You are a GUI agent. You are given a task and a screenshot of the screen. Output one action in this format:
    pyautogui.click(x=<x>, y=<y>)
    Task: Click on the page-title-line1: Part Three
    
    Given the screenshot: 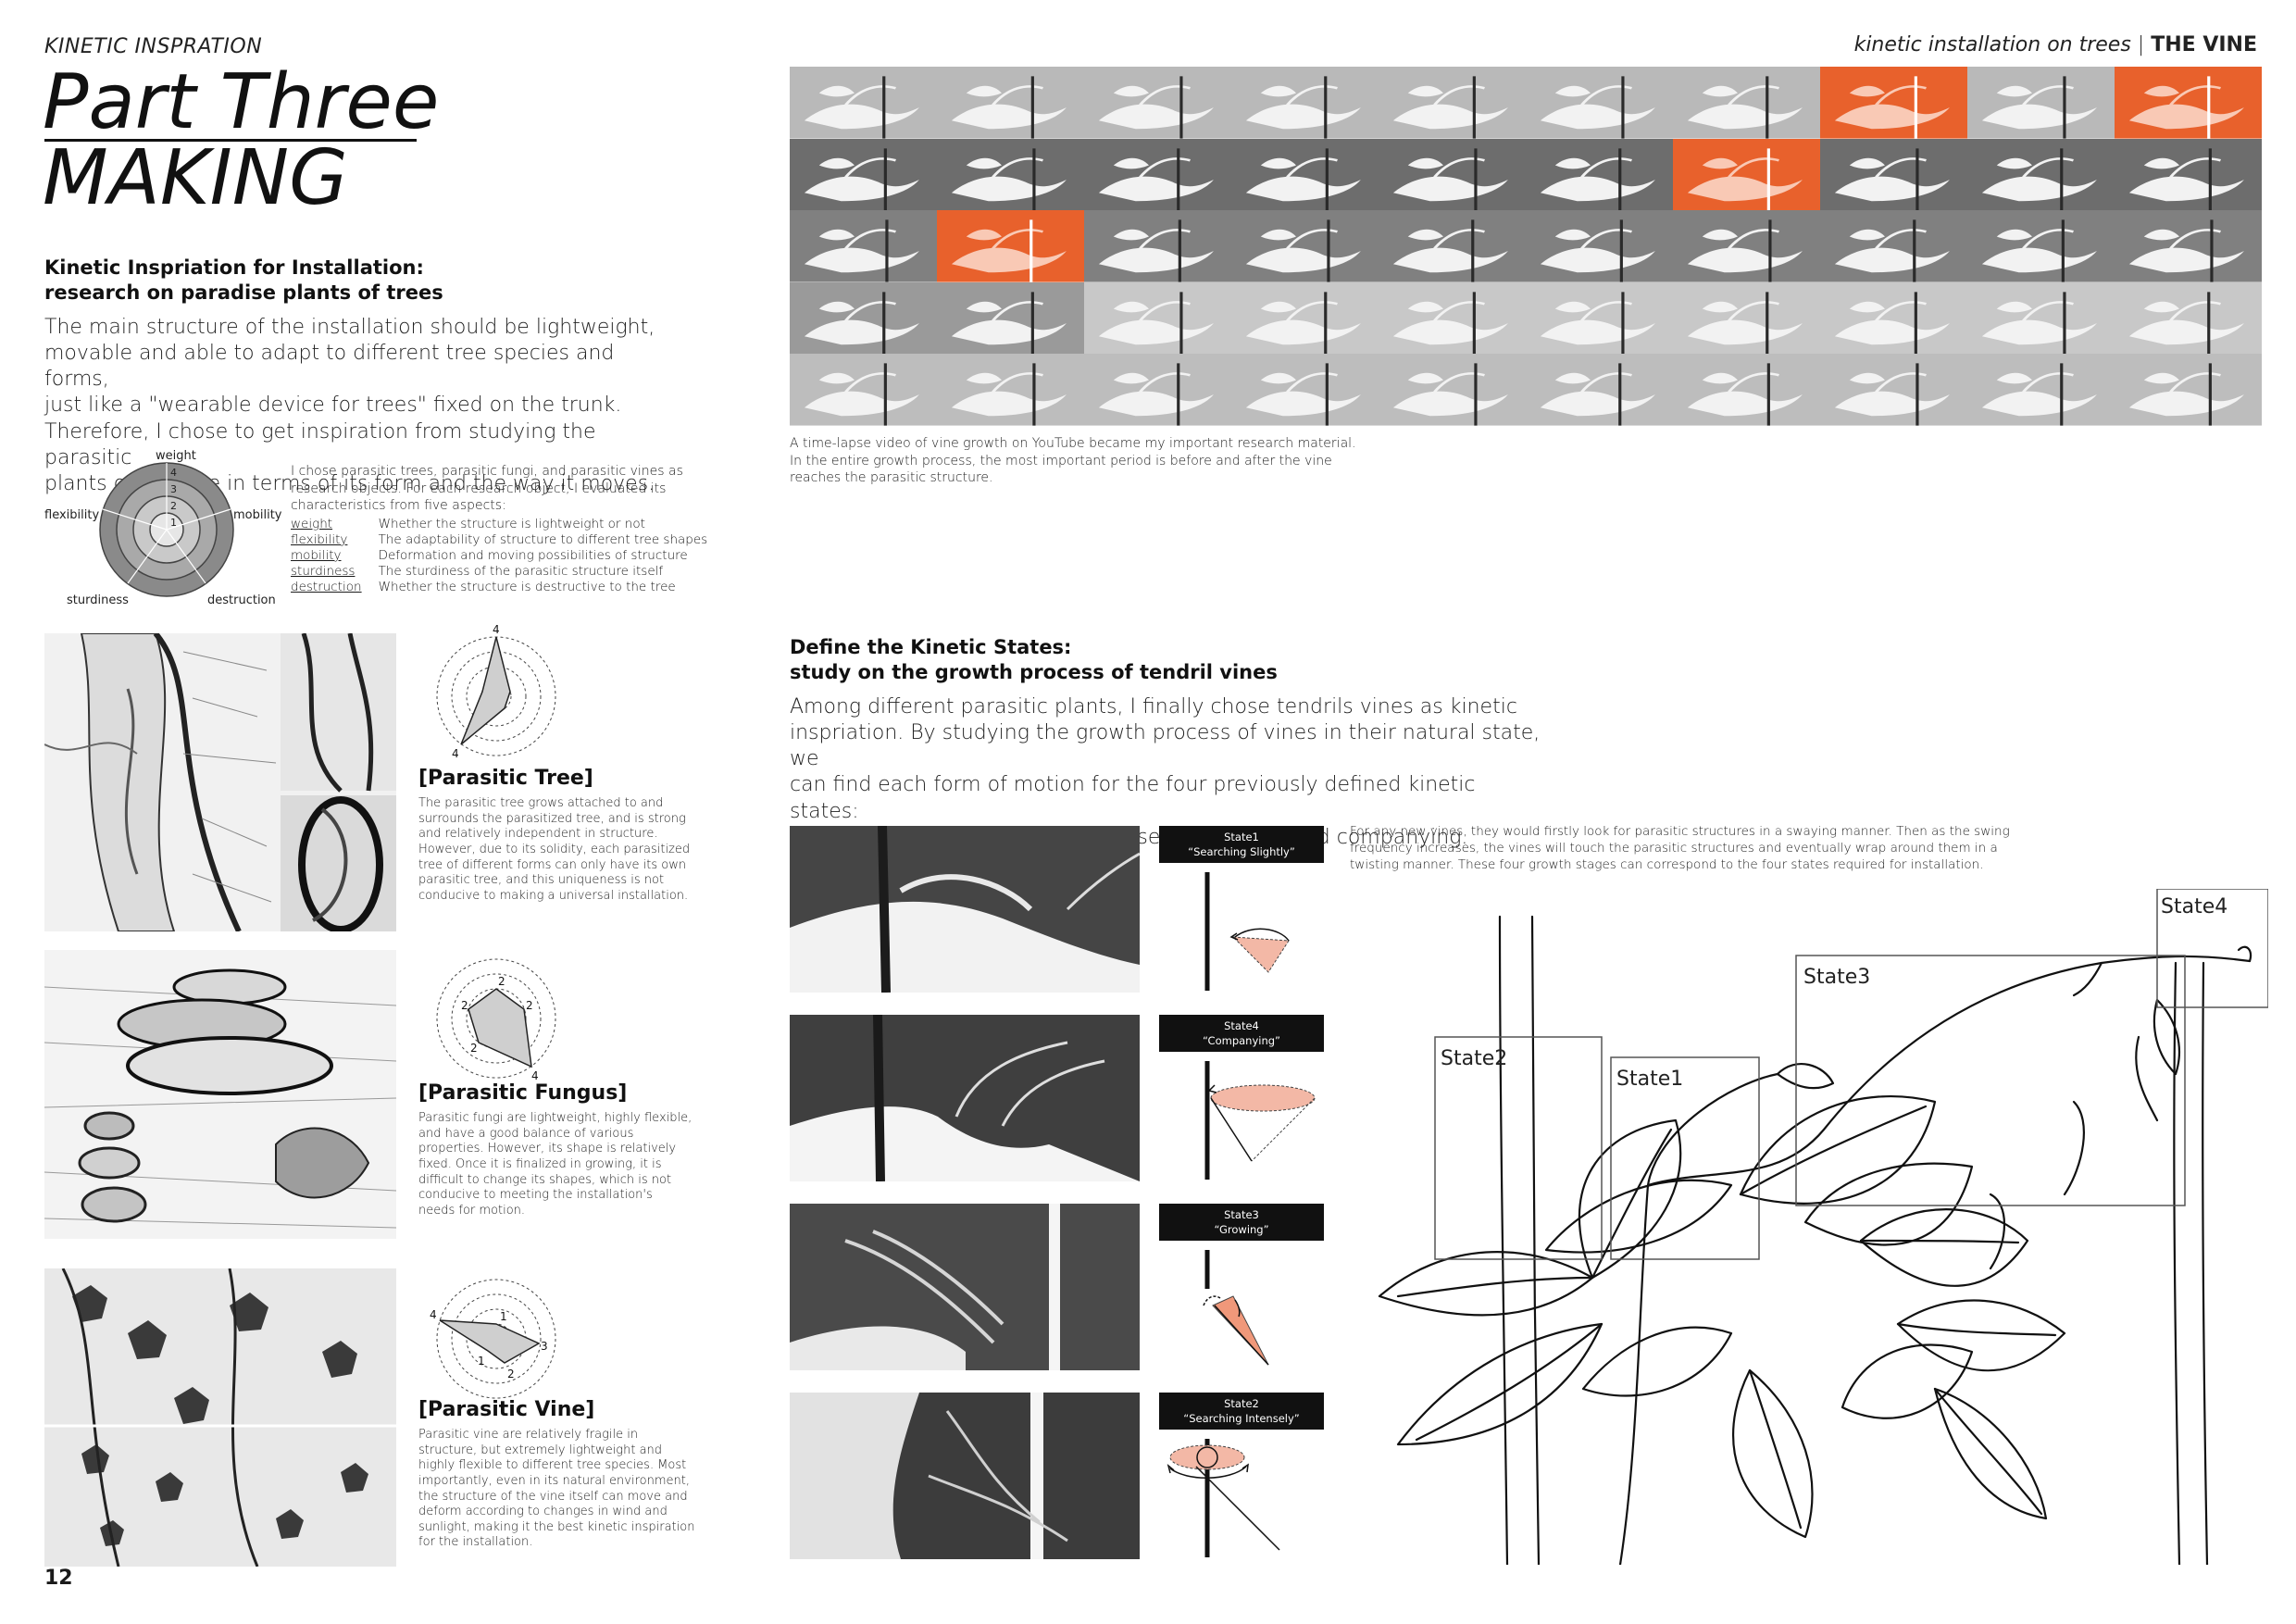 What is the action you would take?
    pyautogui.click(x=241, y=102)
    